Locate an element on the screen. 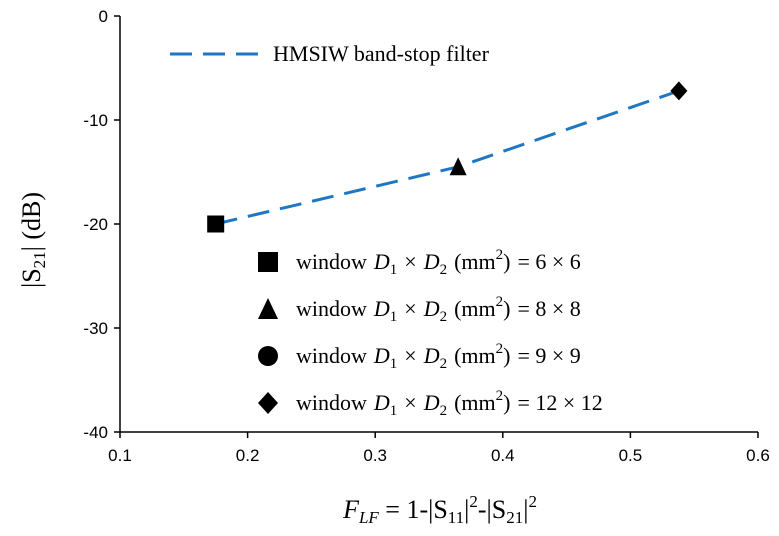  data-point-diamond is located at coordinates (679, 91).